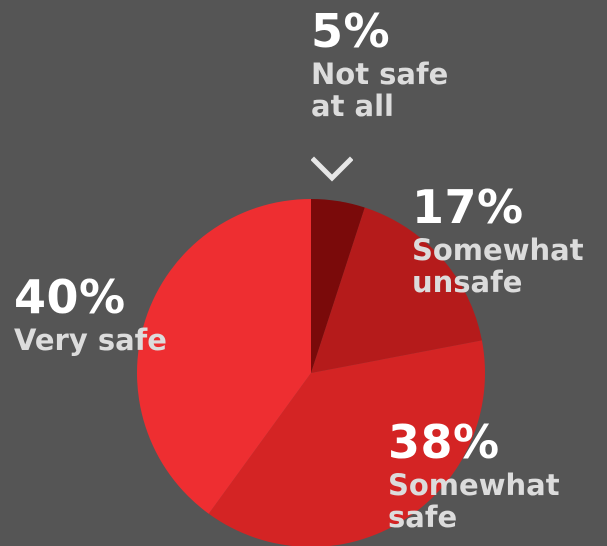  Describe the element at coordinates (423, 517) in the screenshot. I see `slice-category-label: safe` at that location.